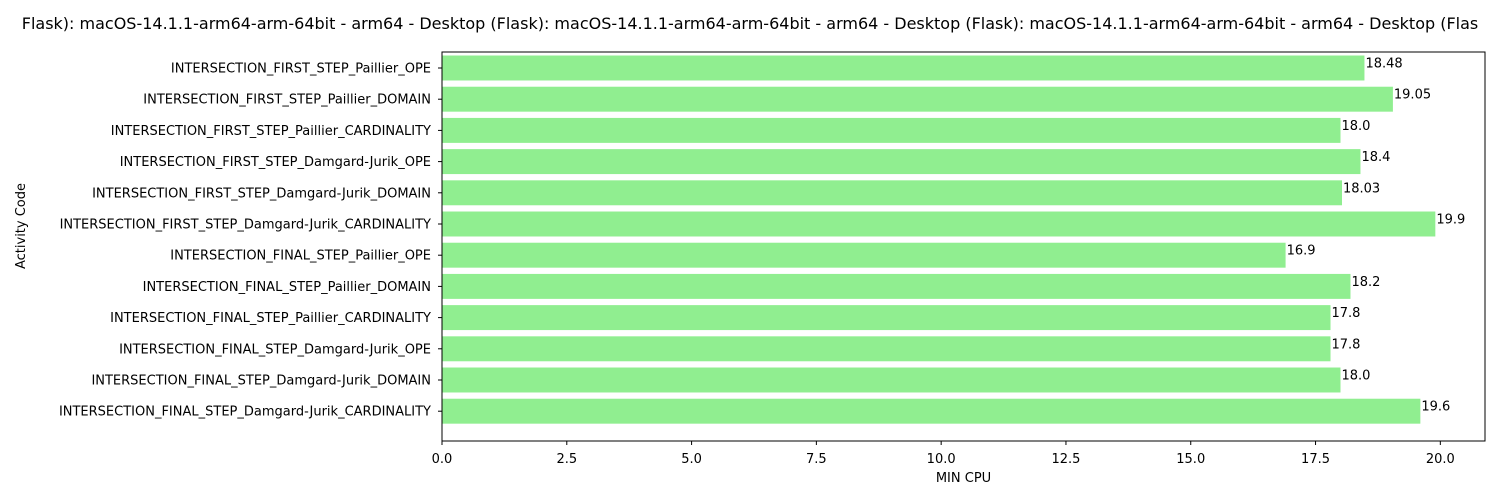 This screenshot has height=500, width=1500. Describe the element at coordinates (1435, 407) in the screenshot. I see `bar-value-label: 19.6` at that location.